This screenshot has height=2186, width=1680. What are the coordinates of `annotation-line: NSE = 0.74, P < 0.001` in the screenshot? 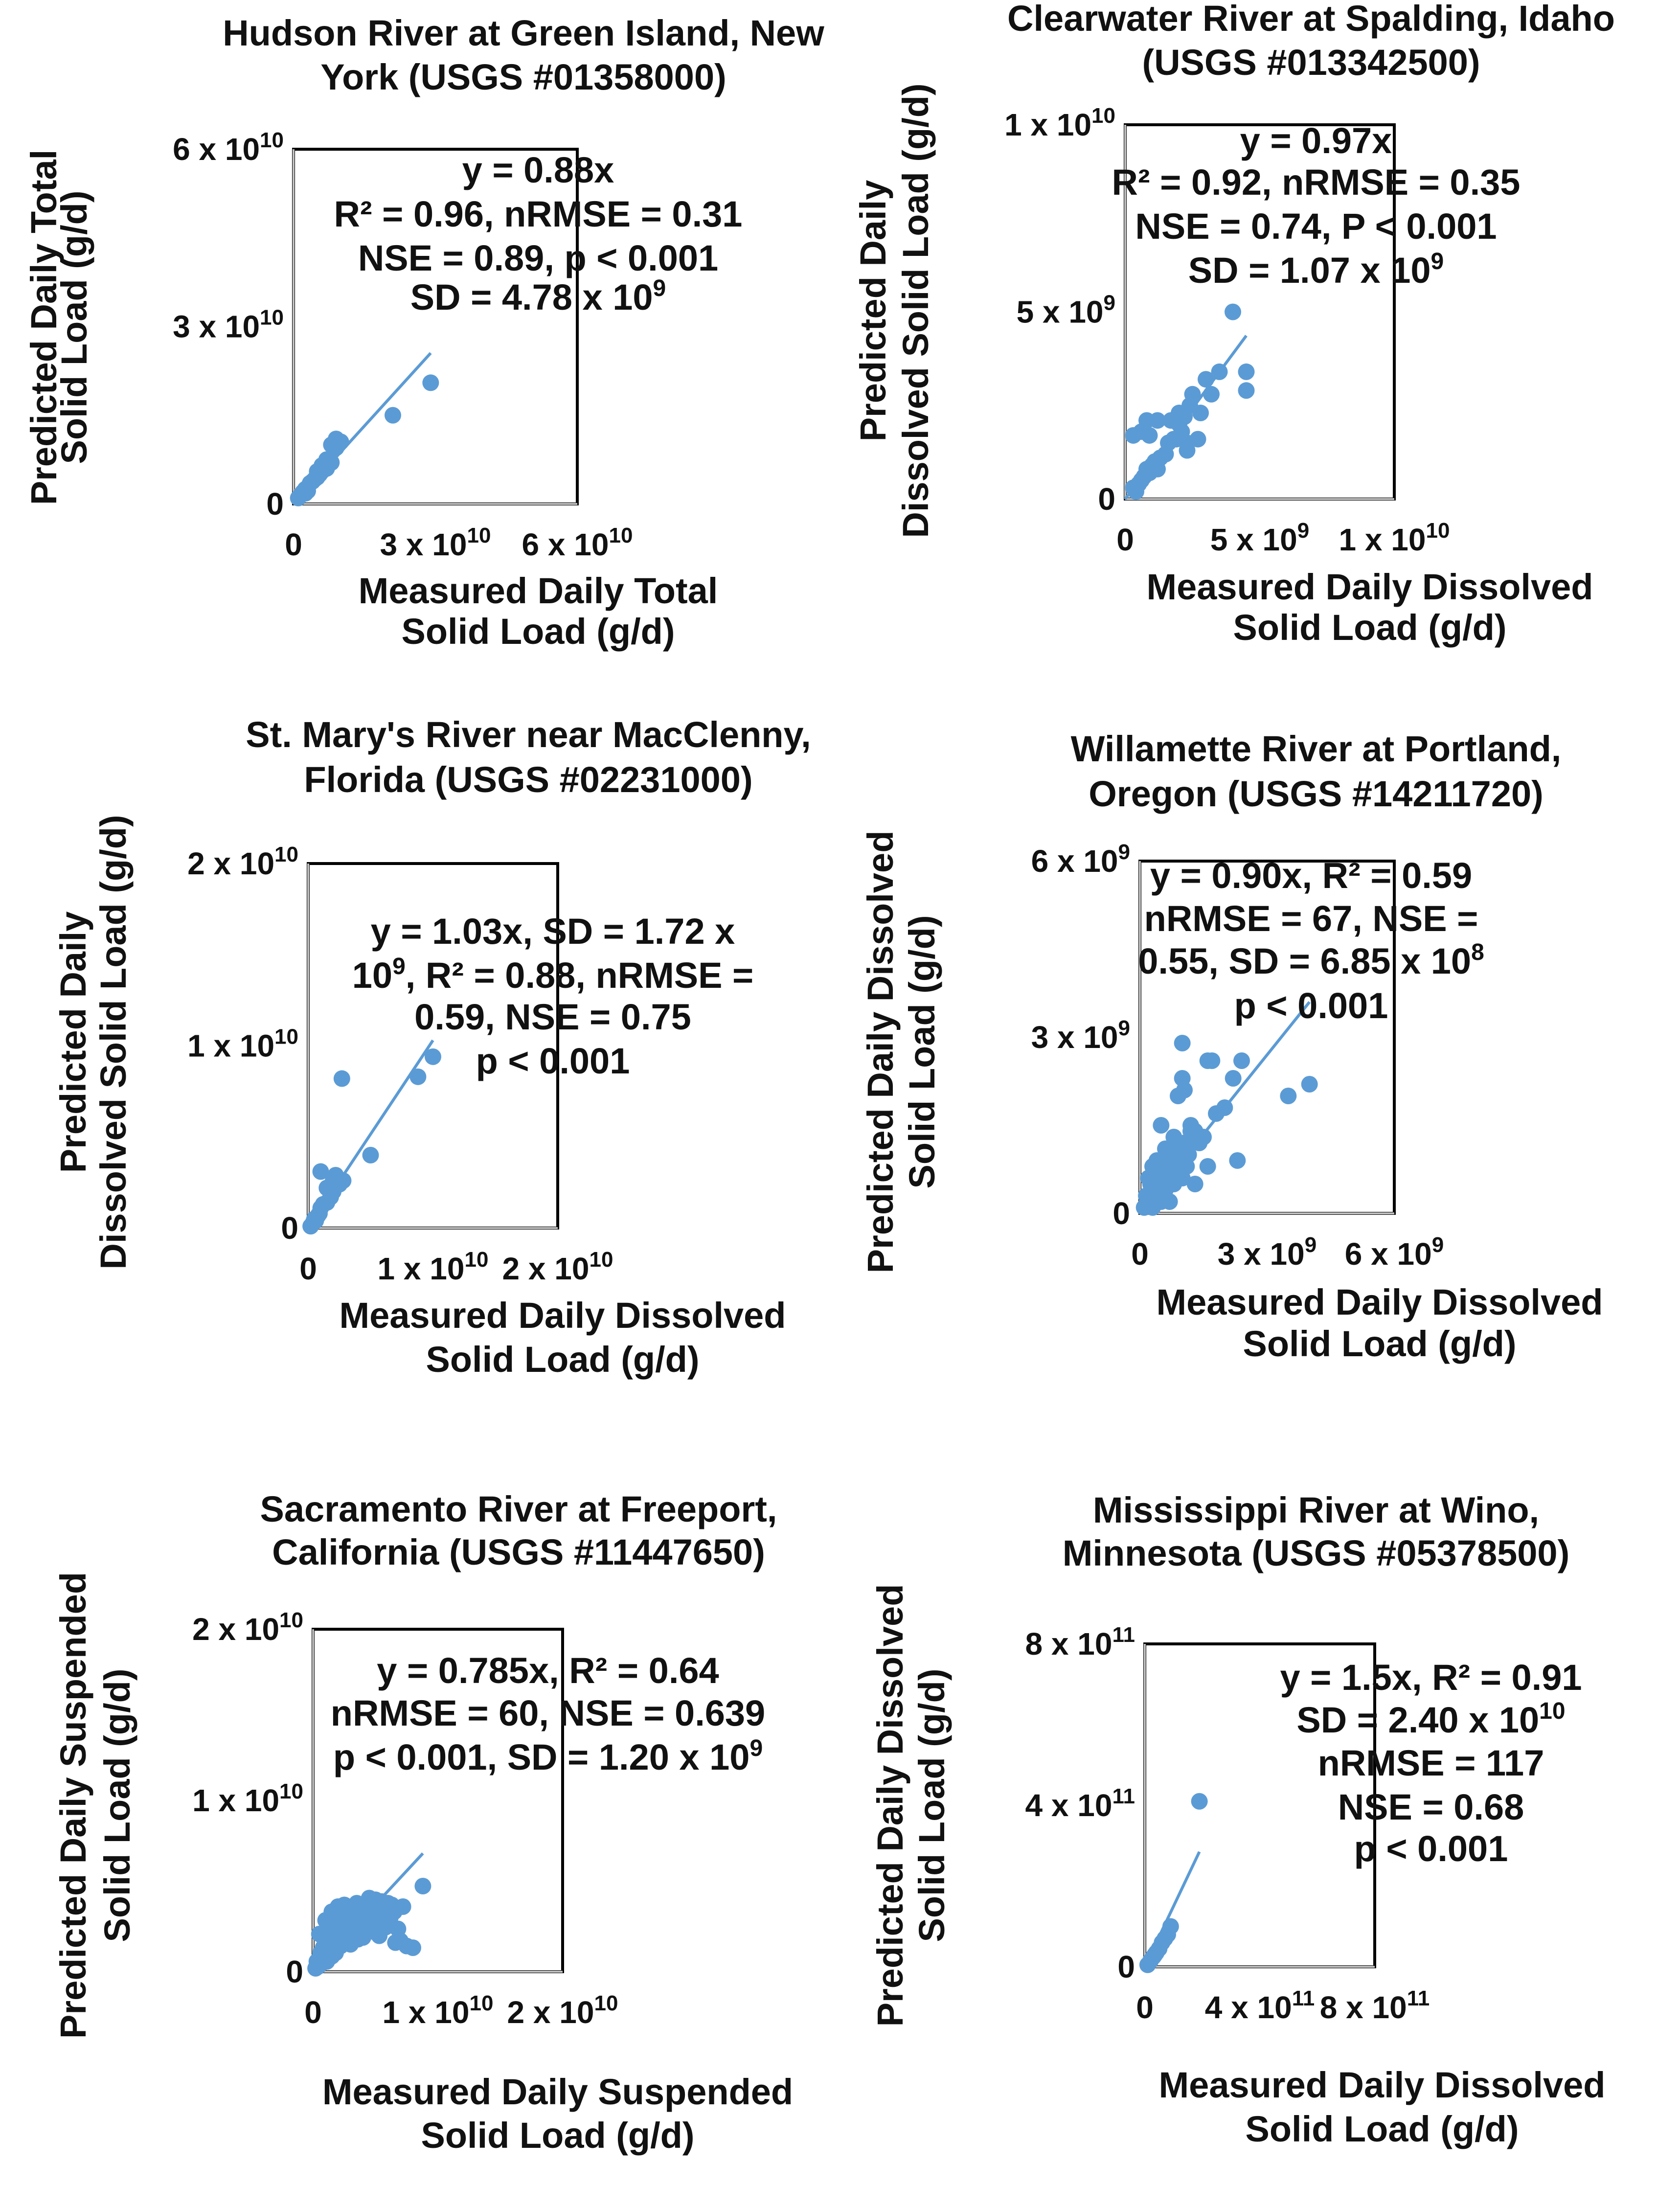 It's located at (1316, 226).